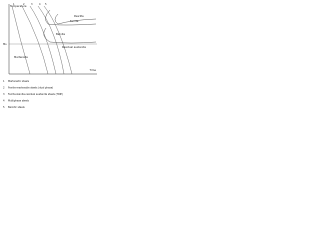 The width and height of the screenshot is (320, 240). I want to click on x-axis-label: Time, so click(93, 70).